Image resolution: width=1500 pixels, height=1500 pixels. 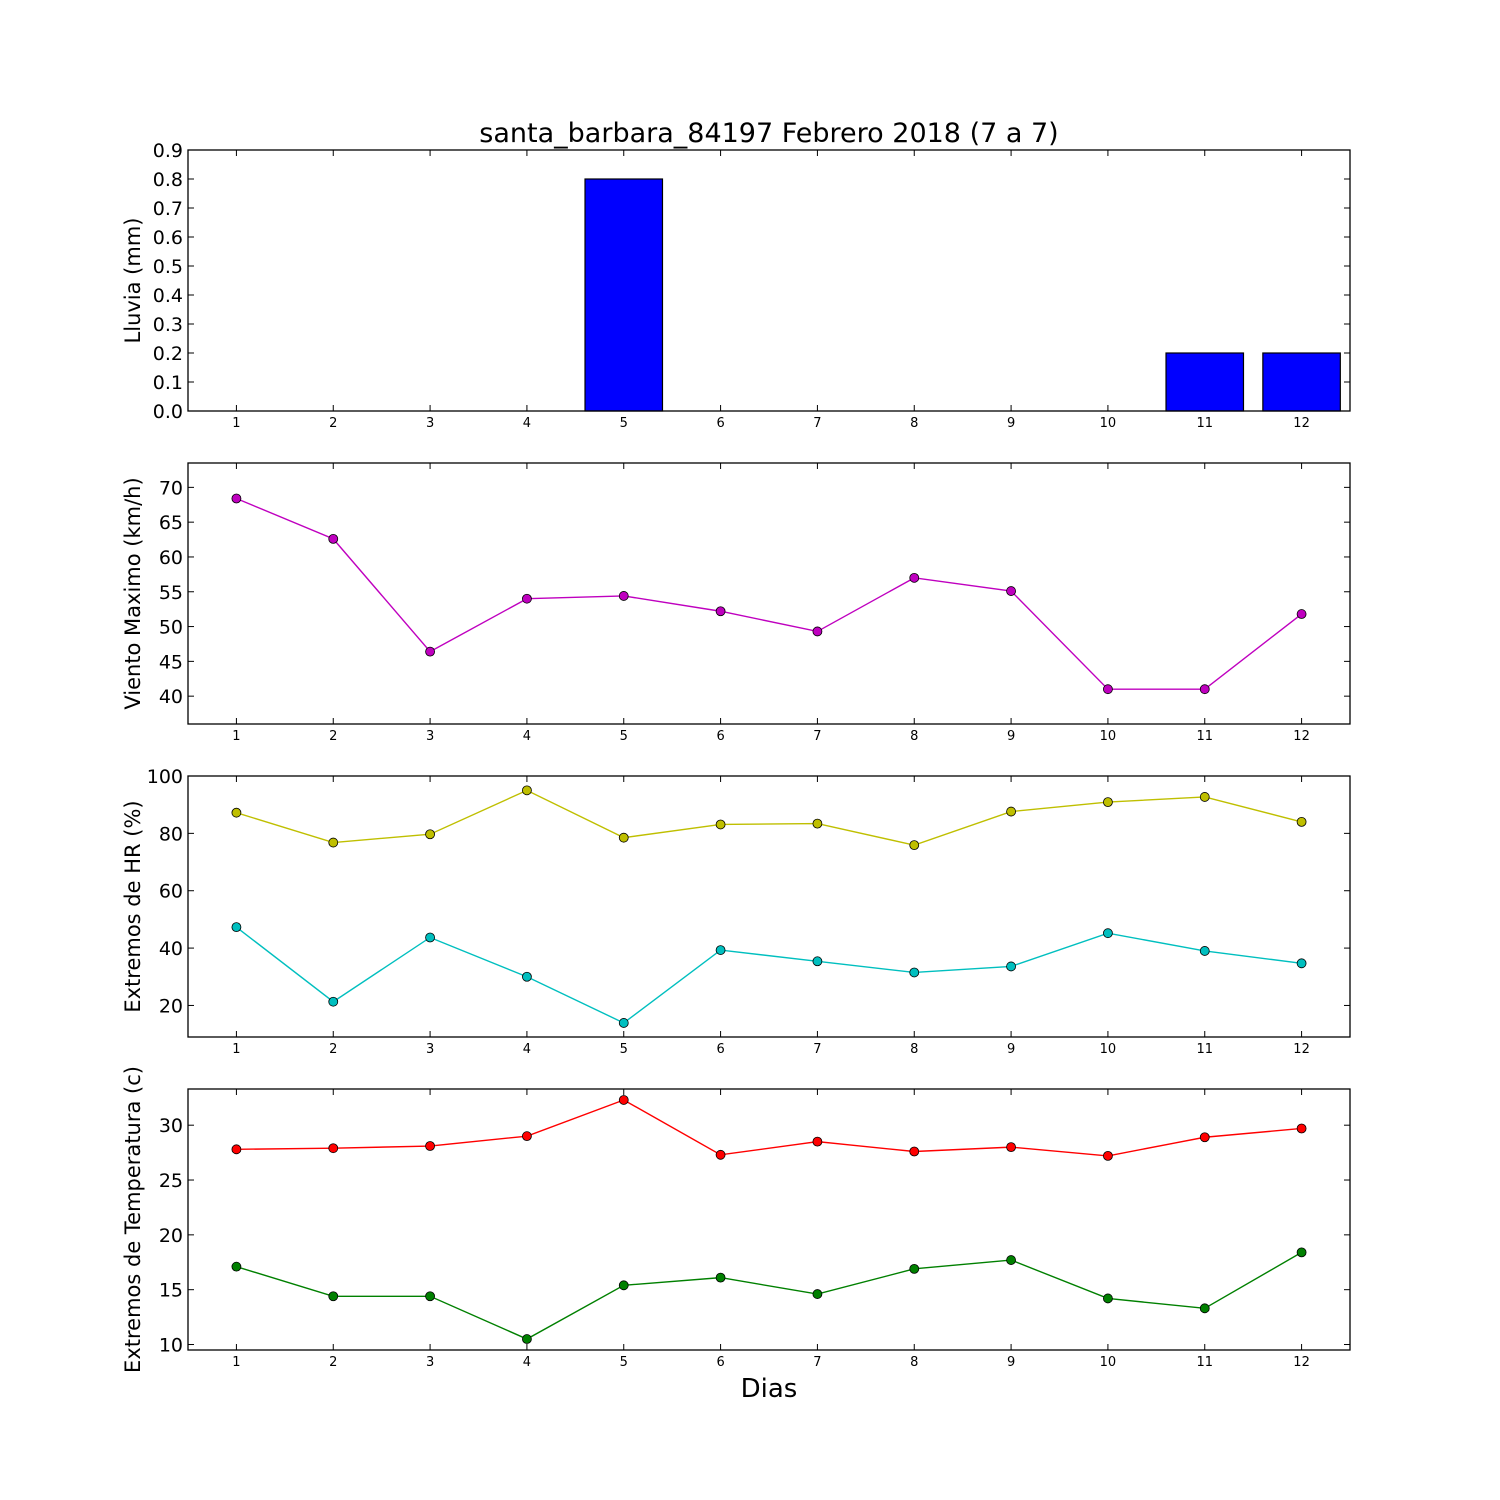 What do you see at coordinates (168, 354) in the screenshot?
I see `y-tick-label: 0.2` at bounding box center [168, 354].